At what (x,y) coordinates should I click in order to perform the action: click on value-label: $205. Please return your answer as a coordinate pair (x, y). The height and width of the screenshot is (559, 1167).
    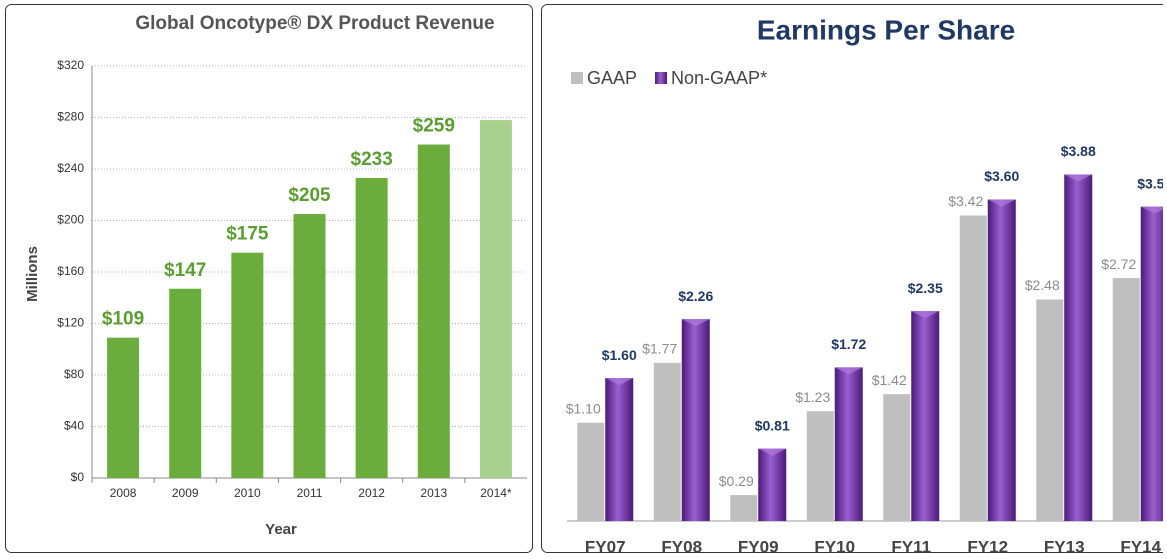
    Looking at the image, I should click on (309, 195).